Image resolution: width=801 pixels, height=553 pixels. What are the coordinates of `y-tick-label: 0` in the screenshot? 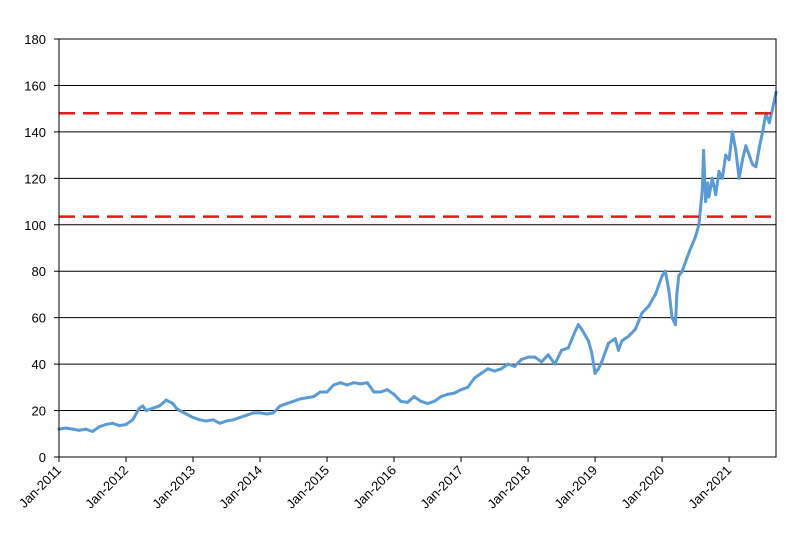 It's located at (42, 457).